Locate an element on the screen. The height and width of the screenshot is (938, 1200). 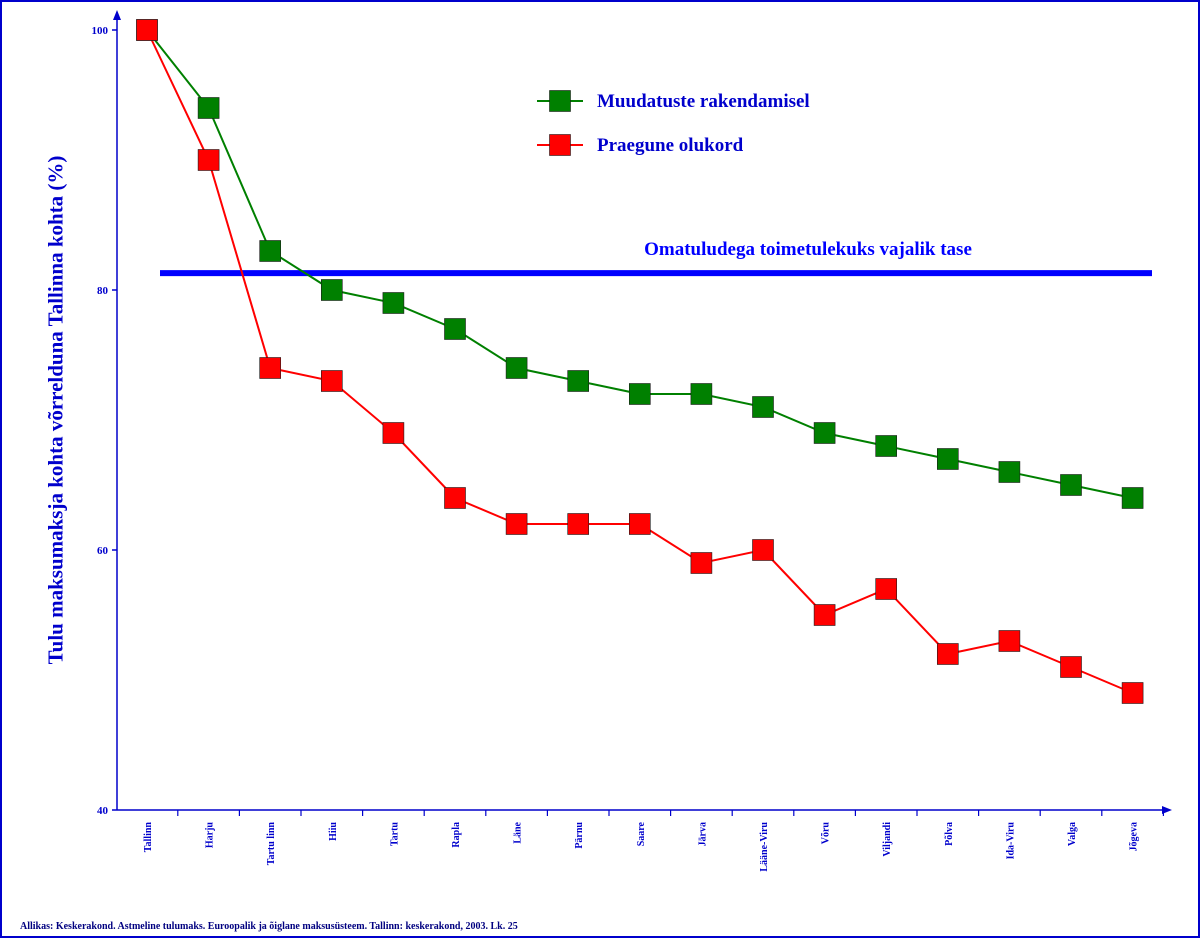
y-axis-arrow is located at coordinates (117, 15).